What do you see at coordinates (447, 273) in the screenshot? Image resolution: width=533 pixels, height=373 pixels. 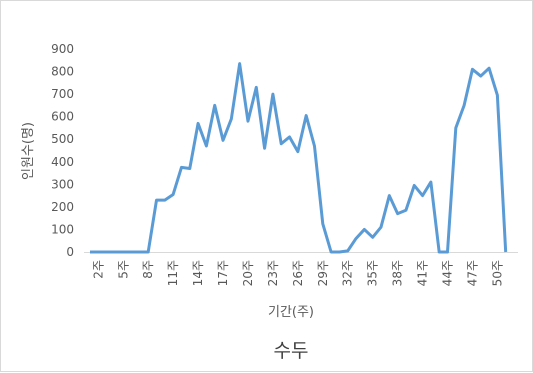 I see `x-tick-label: 44주` at bounding box center [447, 273].